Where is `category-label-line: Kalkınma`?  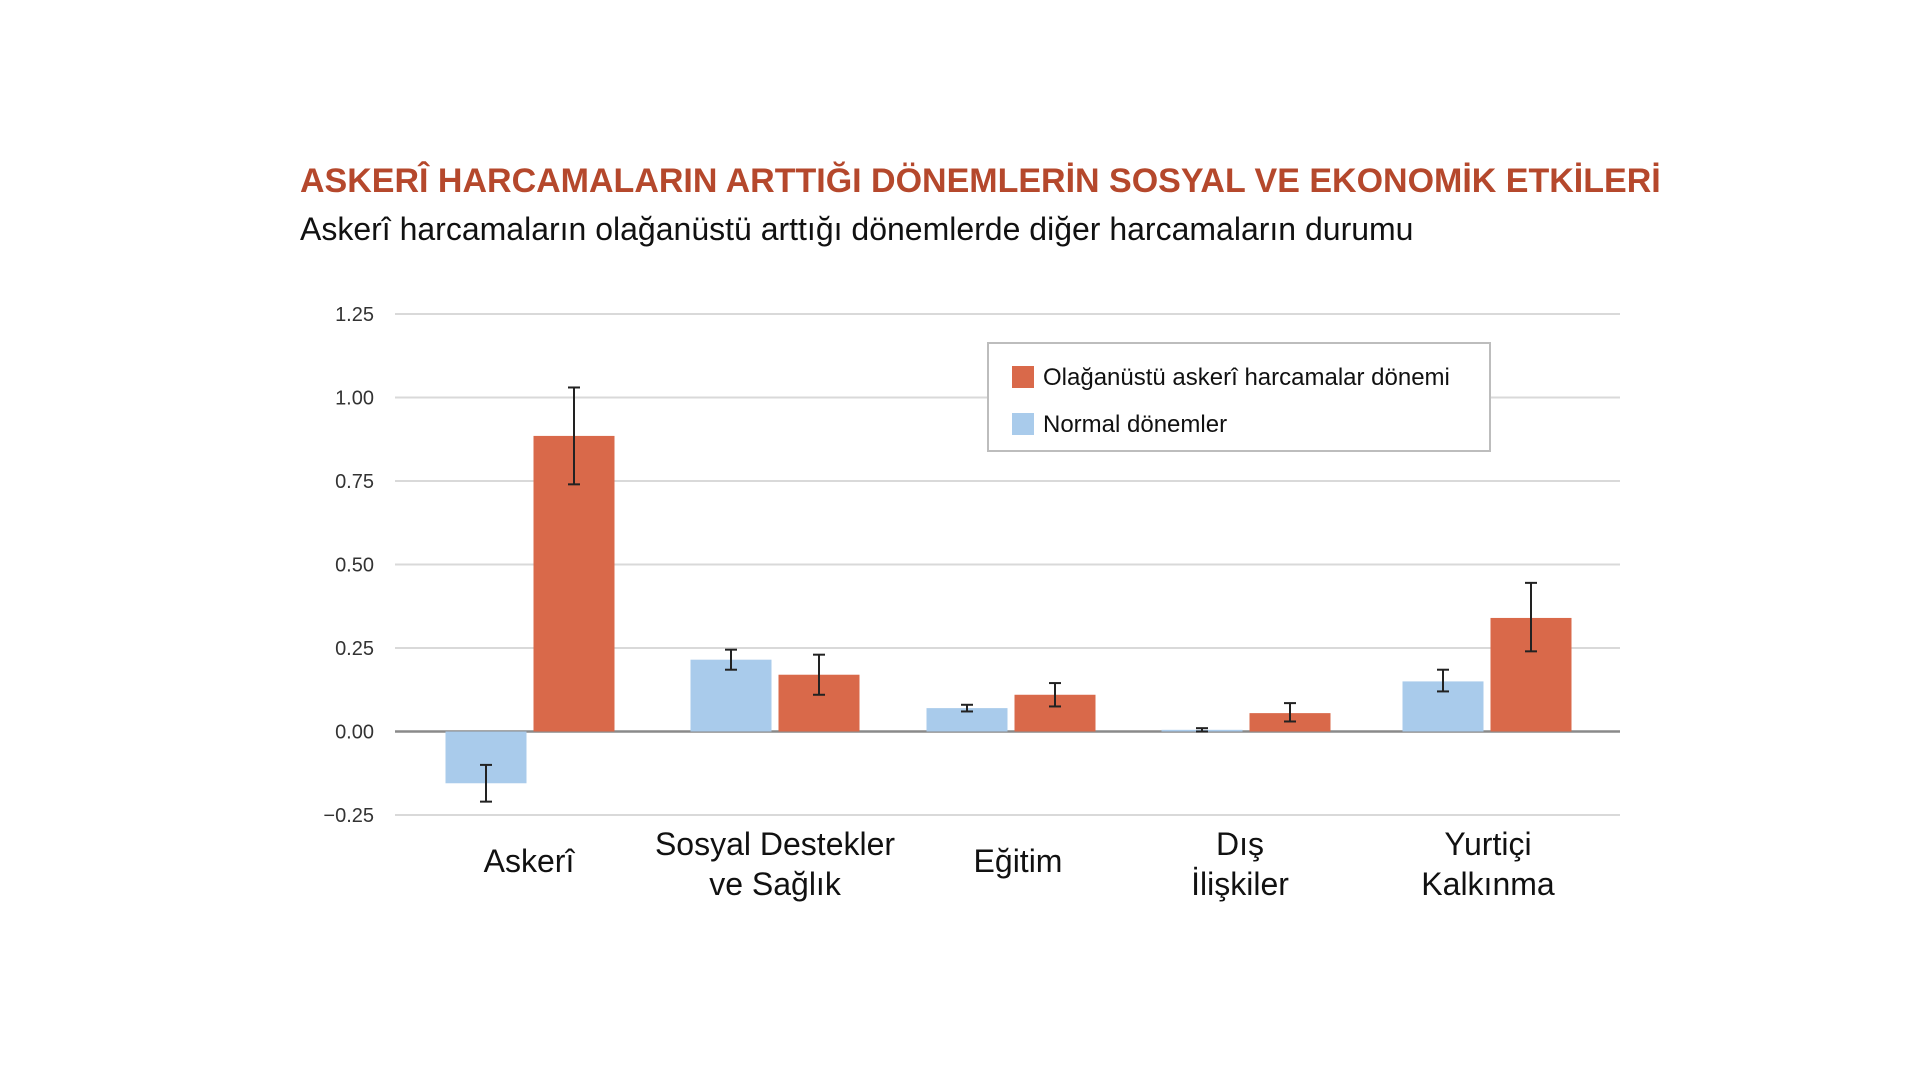
category-label-line: Kalkınma is located at coordinates (1488, 884).